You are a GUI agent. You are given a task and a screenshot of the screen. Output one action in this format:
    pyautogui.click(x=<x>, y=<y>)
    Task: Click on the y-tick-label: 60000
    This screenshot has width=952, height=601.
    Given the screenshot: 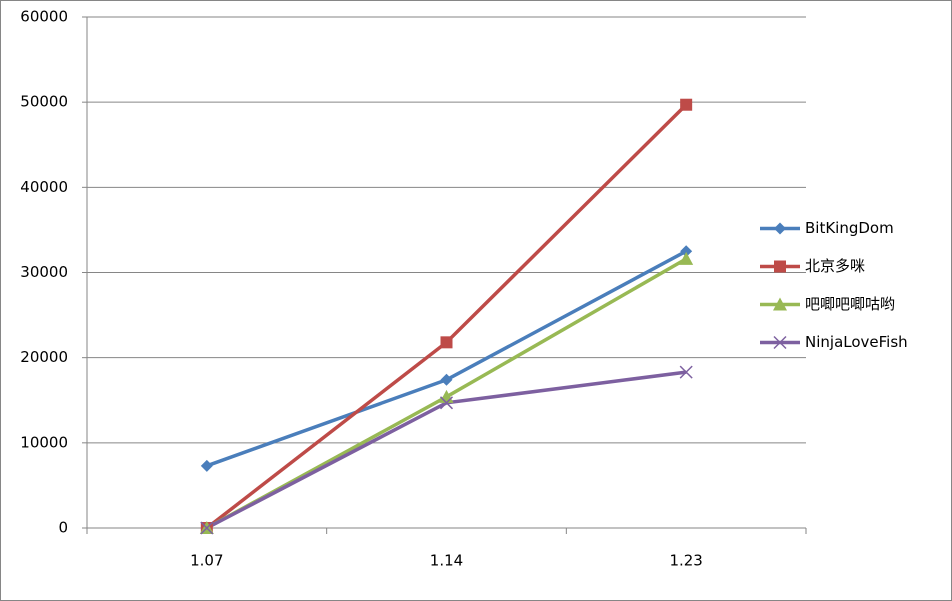 What is the action you would take?
    pyautogui.click(x=44, y=17)
    